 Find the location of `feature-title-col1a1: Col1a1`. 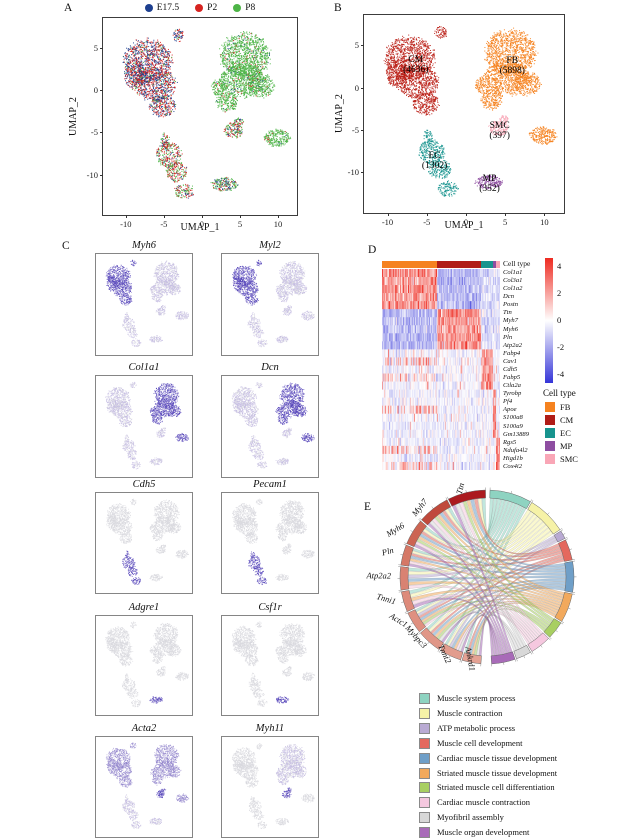

feature-title-col1a1: Col1a1 is located at coordinates (144, 367).